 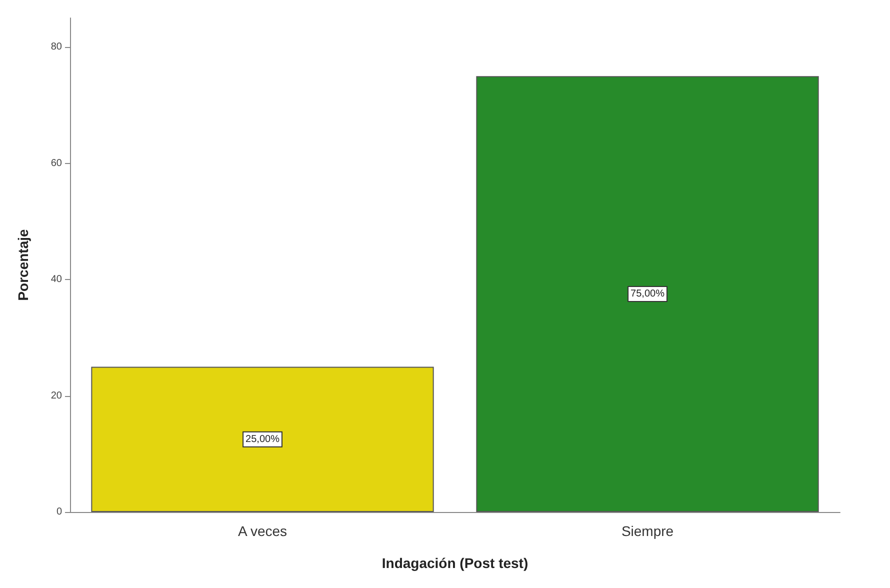 I want to click on x-tick-label: Siempre, so click(x=647, y=531).